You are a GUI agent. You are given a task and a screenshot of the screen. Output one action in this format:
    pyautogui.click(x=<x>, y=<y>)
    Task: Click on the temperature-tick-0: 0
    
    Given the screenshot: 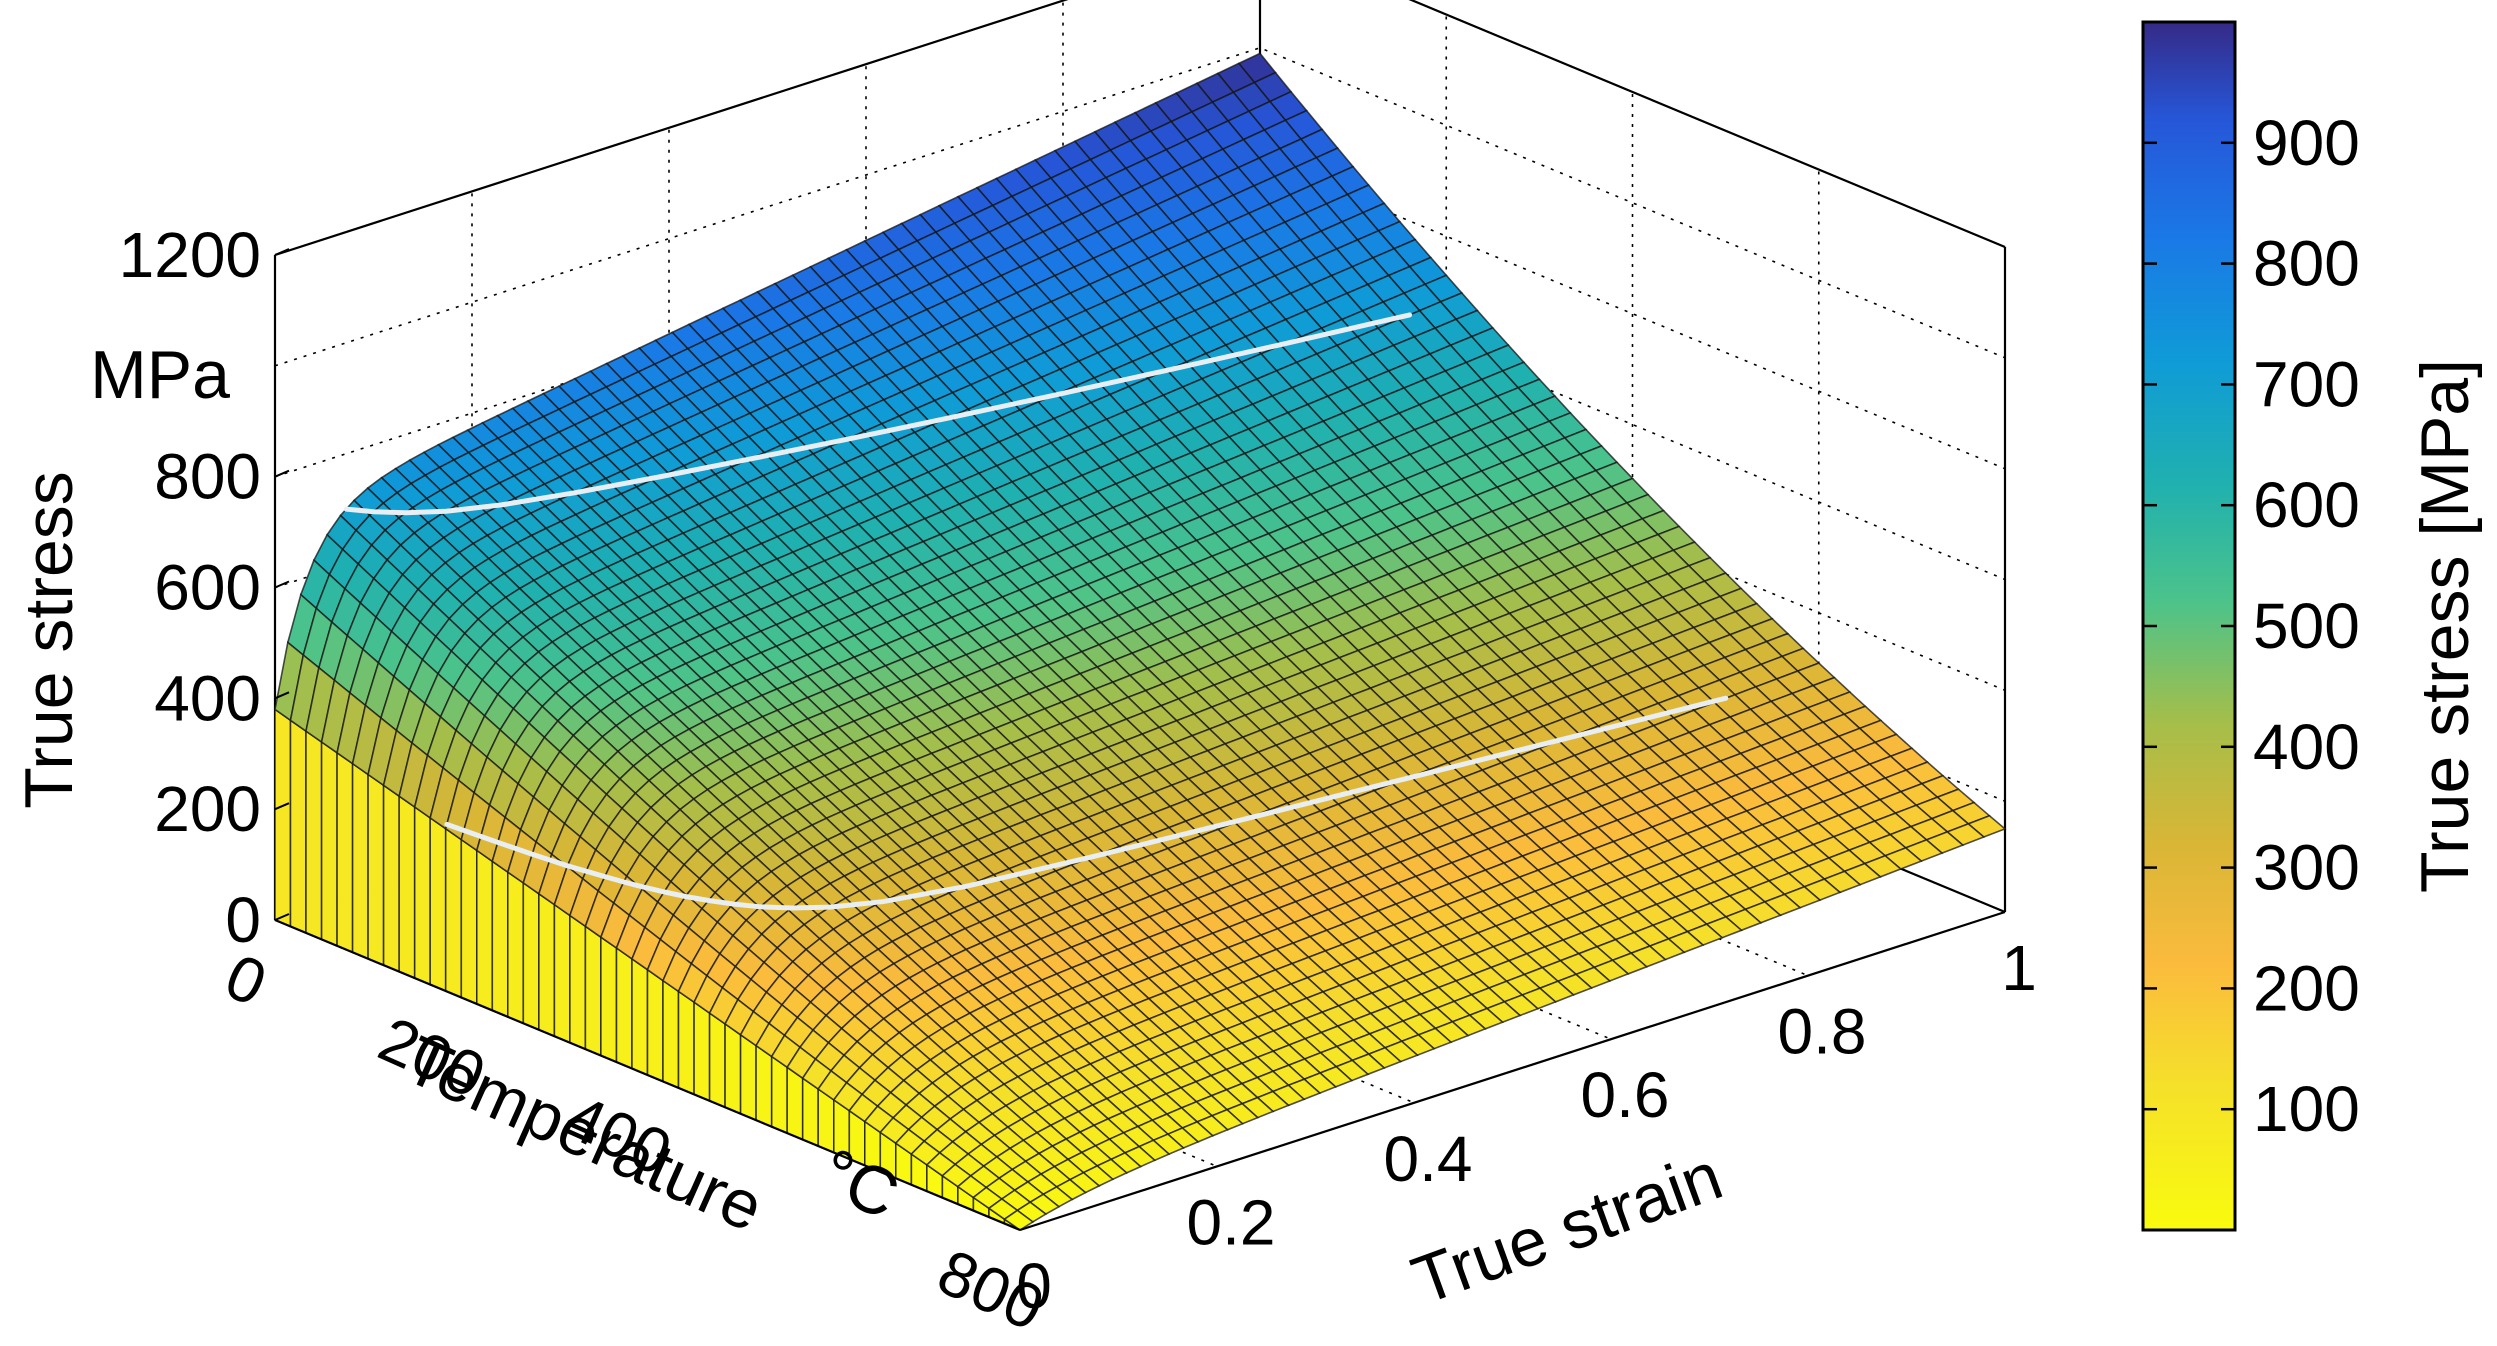 What is the action you would take?
    pyautogui.click(x=246, y=980)
    